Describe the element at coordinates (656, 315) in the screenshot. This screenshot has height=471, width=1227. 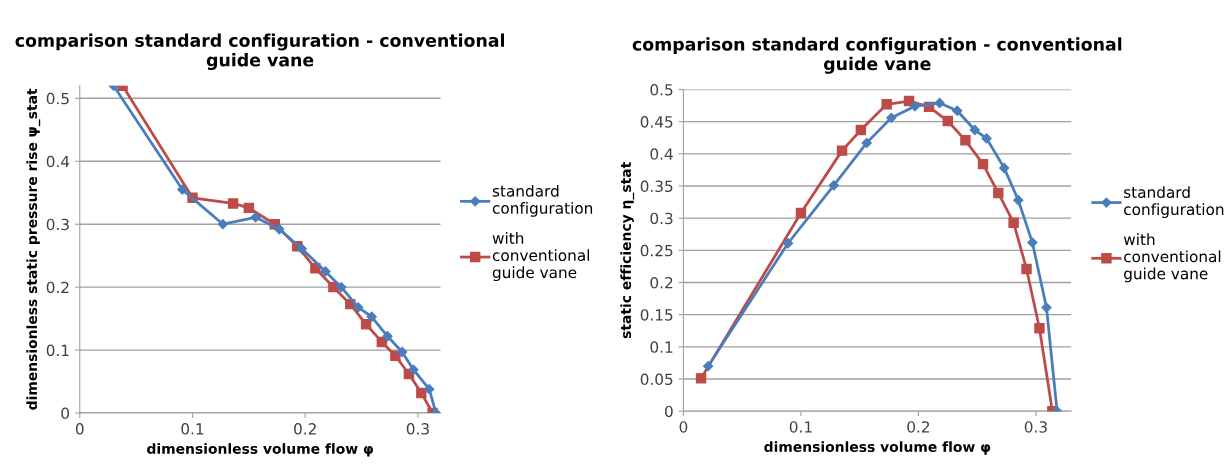
I see `y-tick-label: 0.15` at that location.